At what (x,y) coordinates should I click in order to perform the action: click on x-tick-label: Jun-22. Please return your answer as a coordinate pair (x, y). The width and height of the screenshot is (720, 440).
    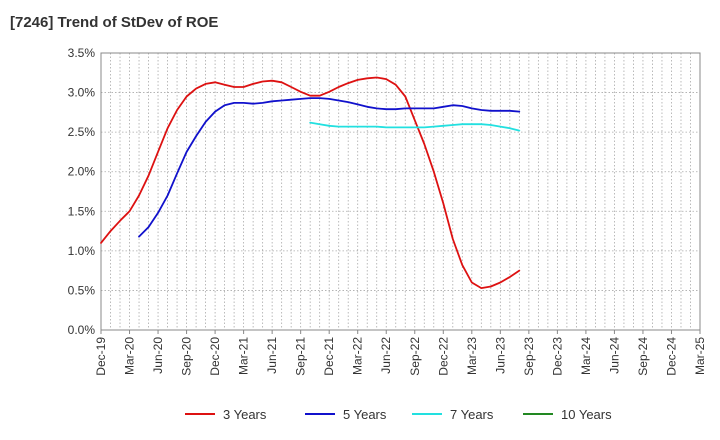
    Looking at the image, I should click on (386, 355).